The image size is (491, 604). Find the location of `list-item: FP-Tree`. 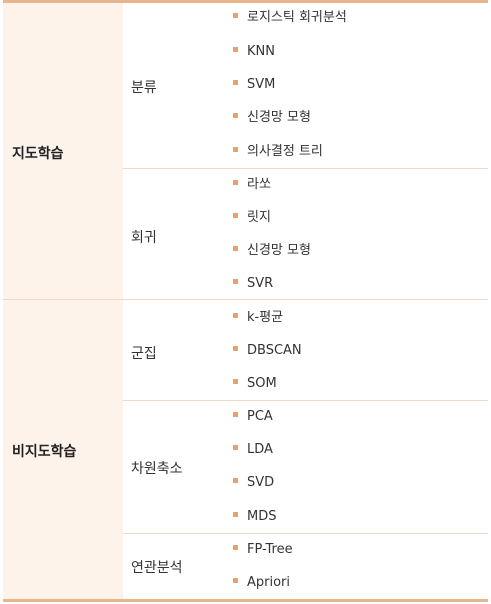

list-item: FP-Tree is located at coordinates (263, 550).